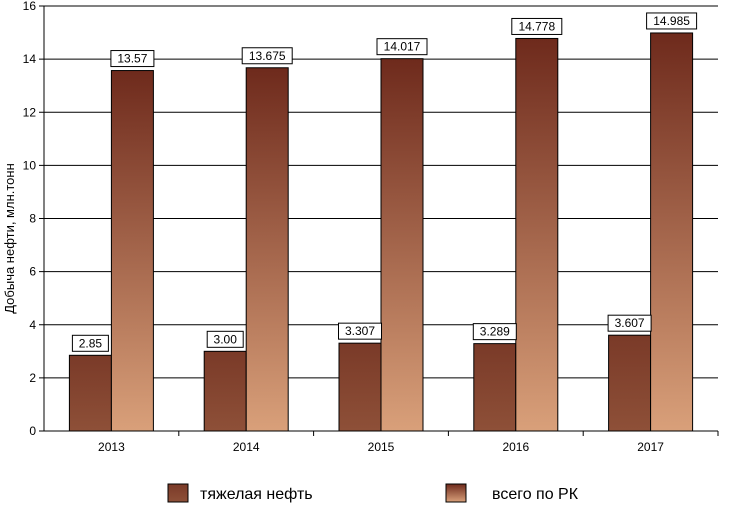 The width and height of the screenshot is (737, 505). Describe the element at coordinates (30, 59) in the screenshot. I see `y-tick-label: 14` at that location.